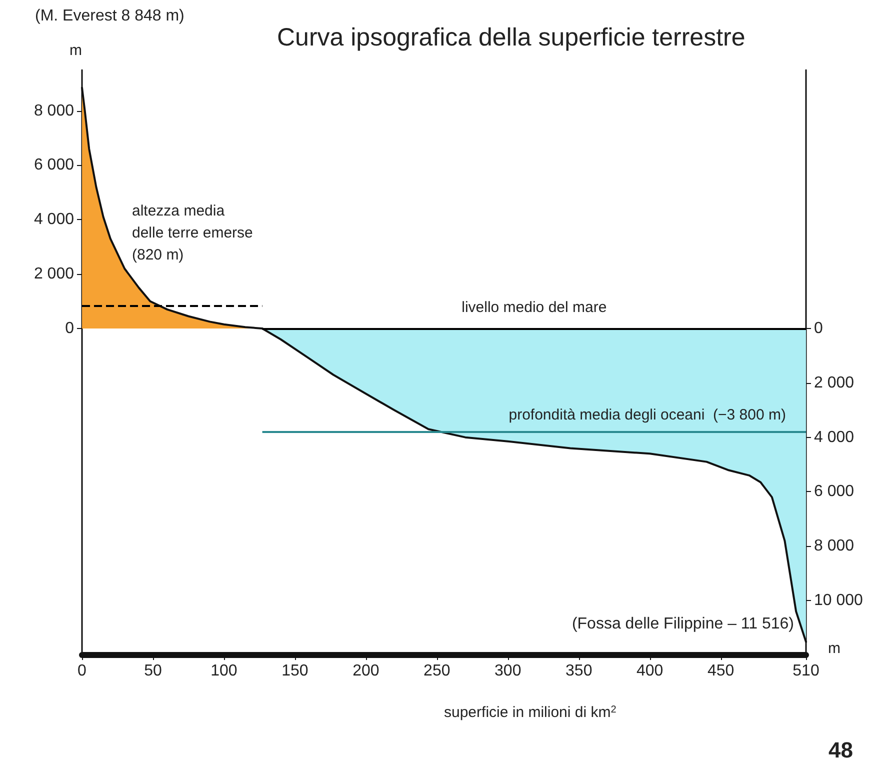  What do you see at coordinates (437, 671) in the screenshot?
I see `x-tick-label: 250` at bounding box center [437, 671].